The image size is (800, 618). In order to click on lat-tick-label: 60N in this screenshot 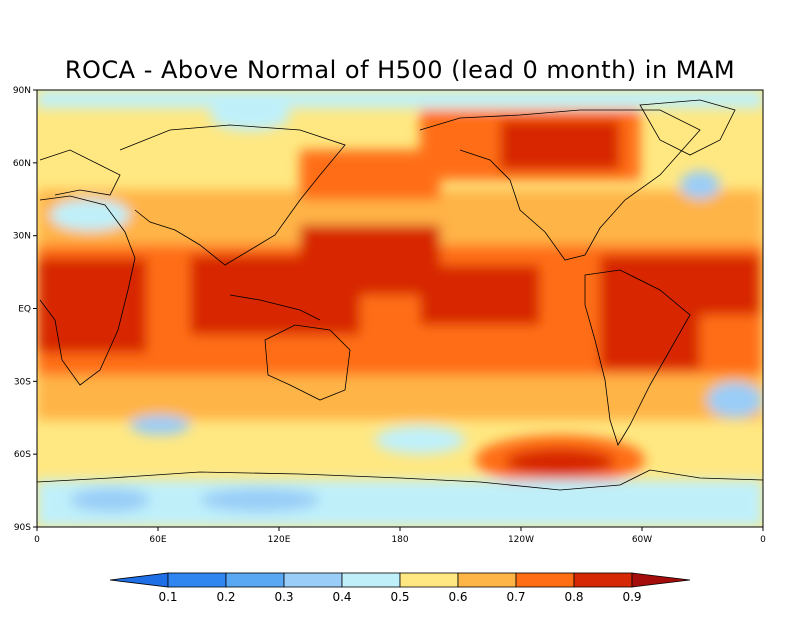, I will do `click(22, 164)`.